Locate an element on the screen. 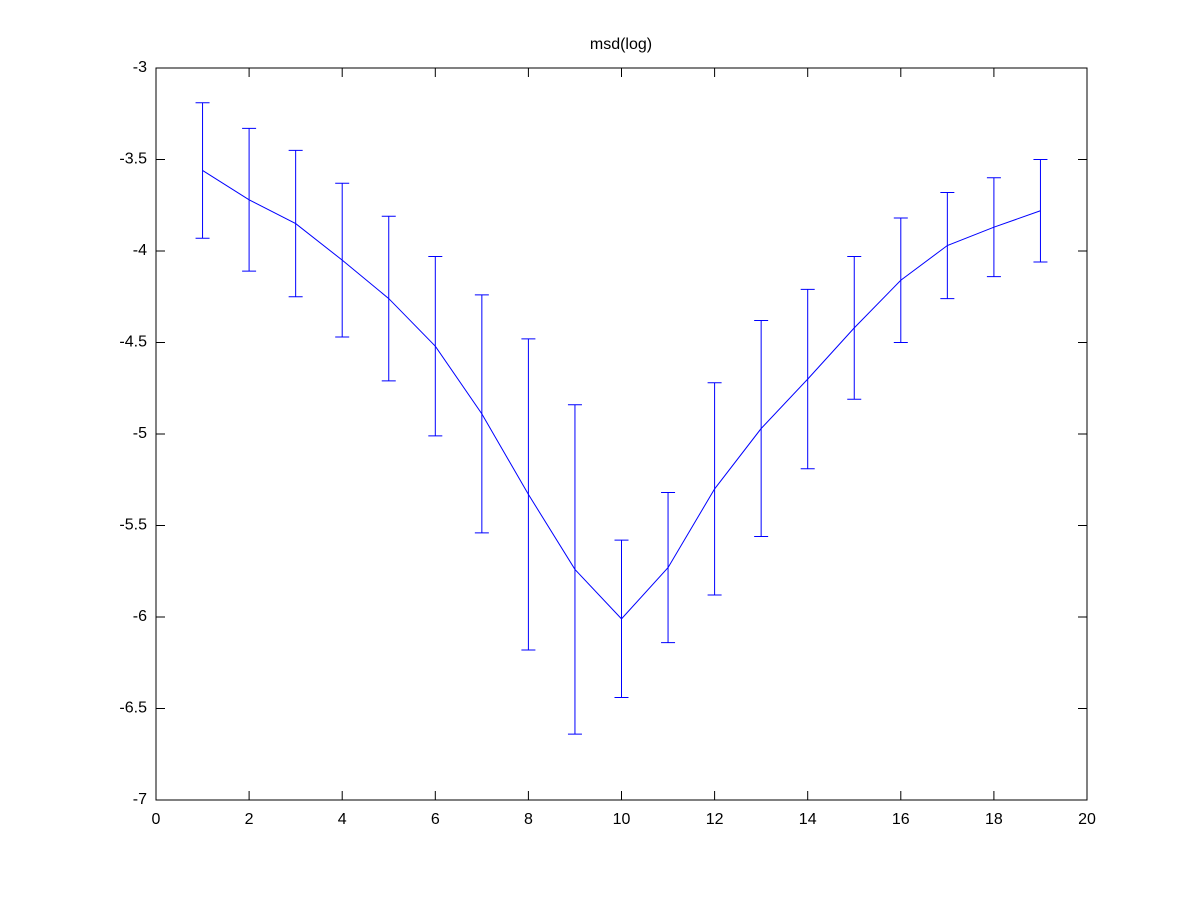  y-tick-label: -5 is located at coordinates (140, 433).